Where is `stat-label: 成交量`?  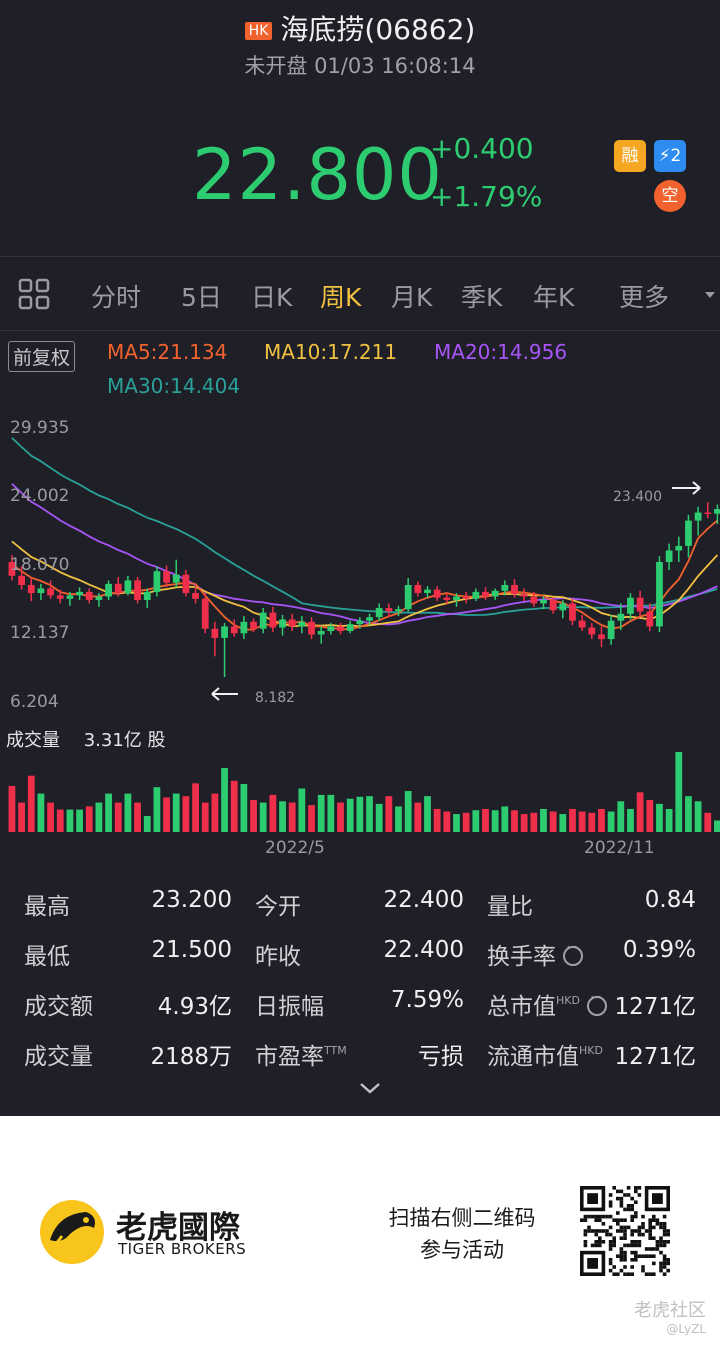 stat-label: 成交量 is located at coordinates (58, 1057).